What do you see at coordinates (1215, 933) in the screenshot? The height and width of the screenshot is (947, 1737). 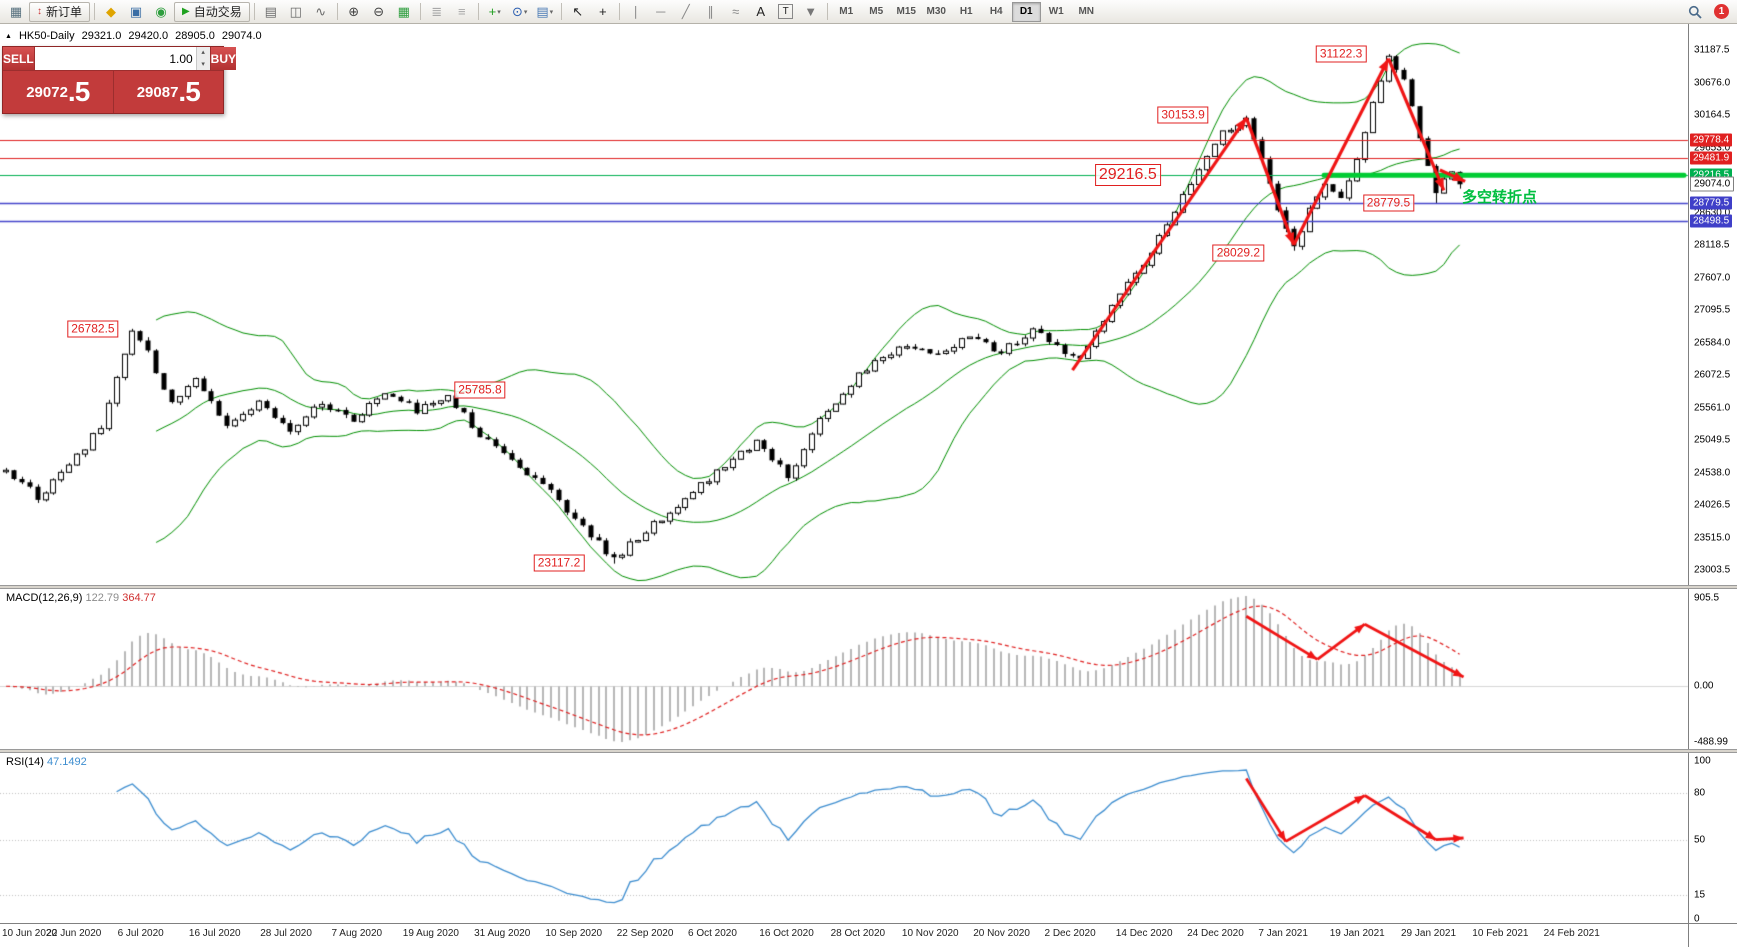 I see `time-axis-label: 24 Dec 2020` at bounding box center [1215, 933].